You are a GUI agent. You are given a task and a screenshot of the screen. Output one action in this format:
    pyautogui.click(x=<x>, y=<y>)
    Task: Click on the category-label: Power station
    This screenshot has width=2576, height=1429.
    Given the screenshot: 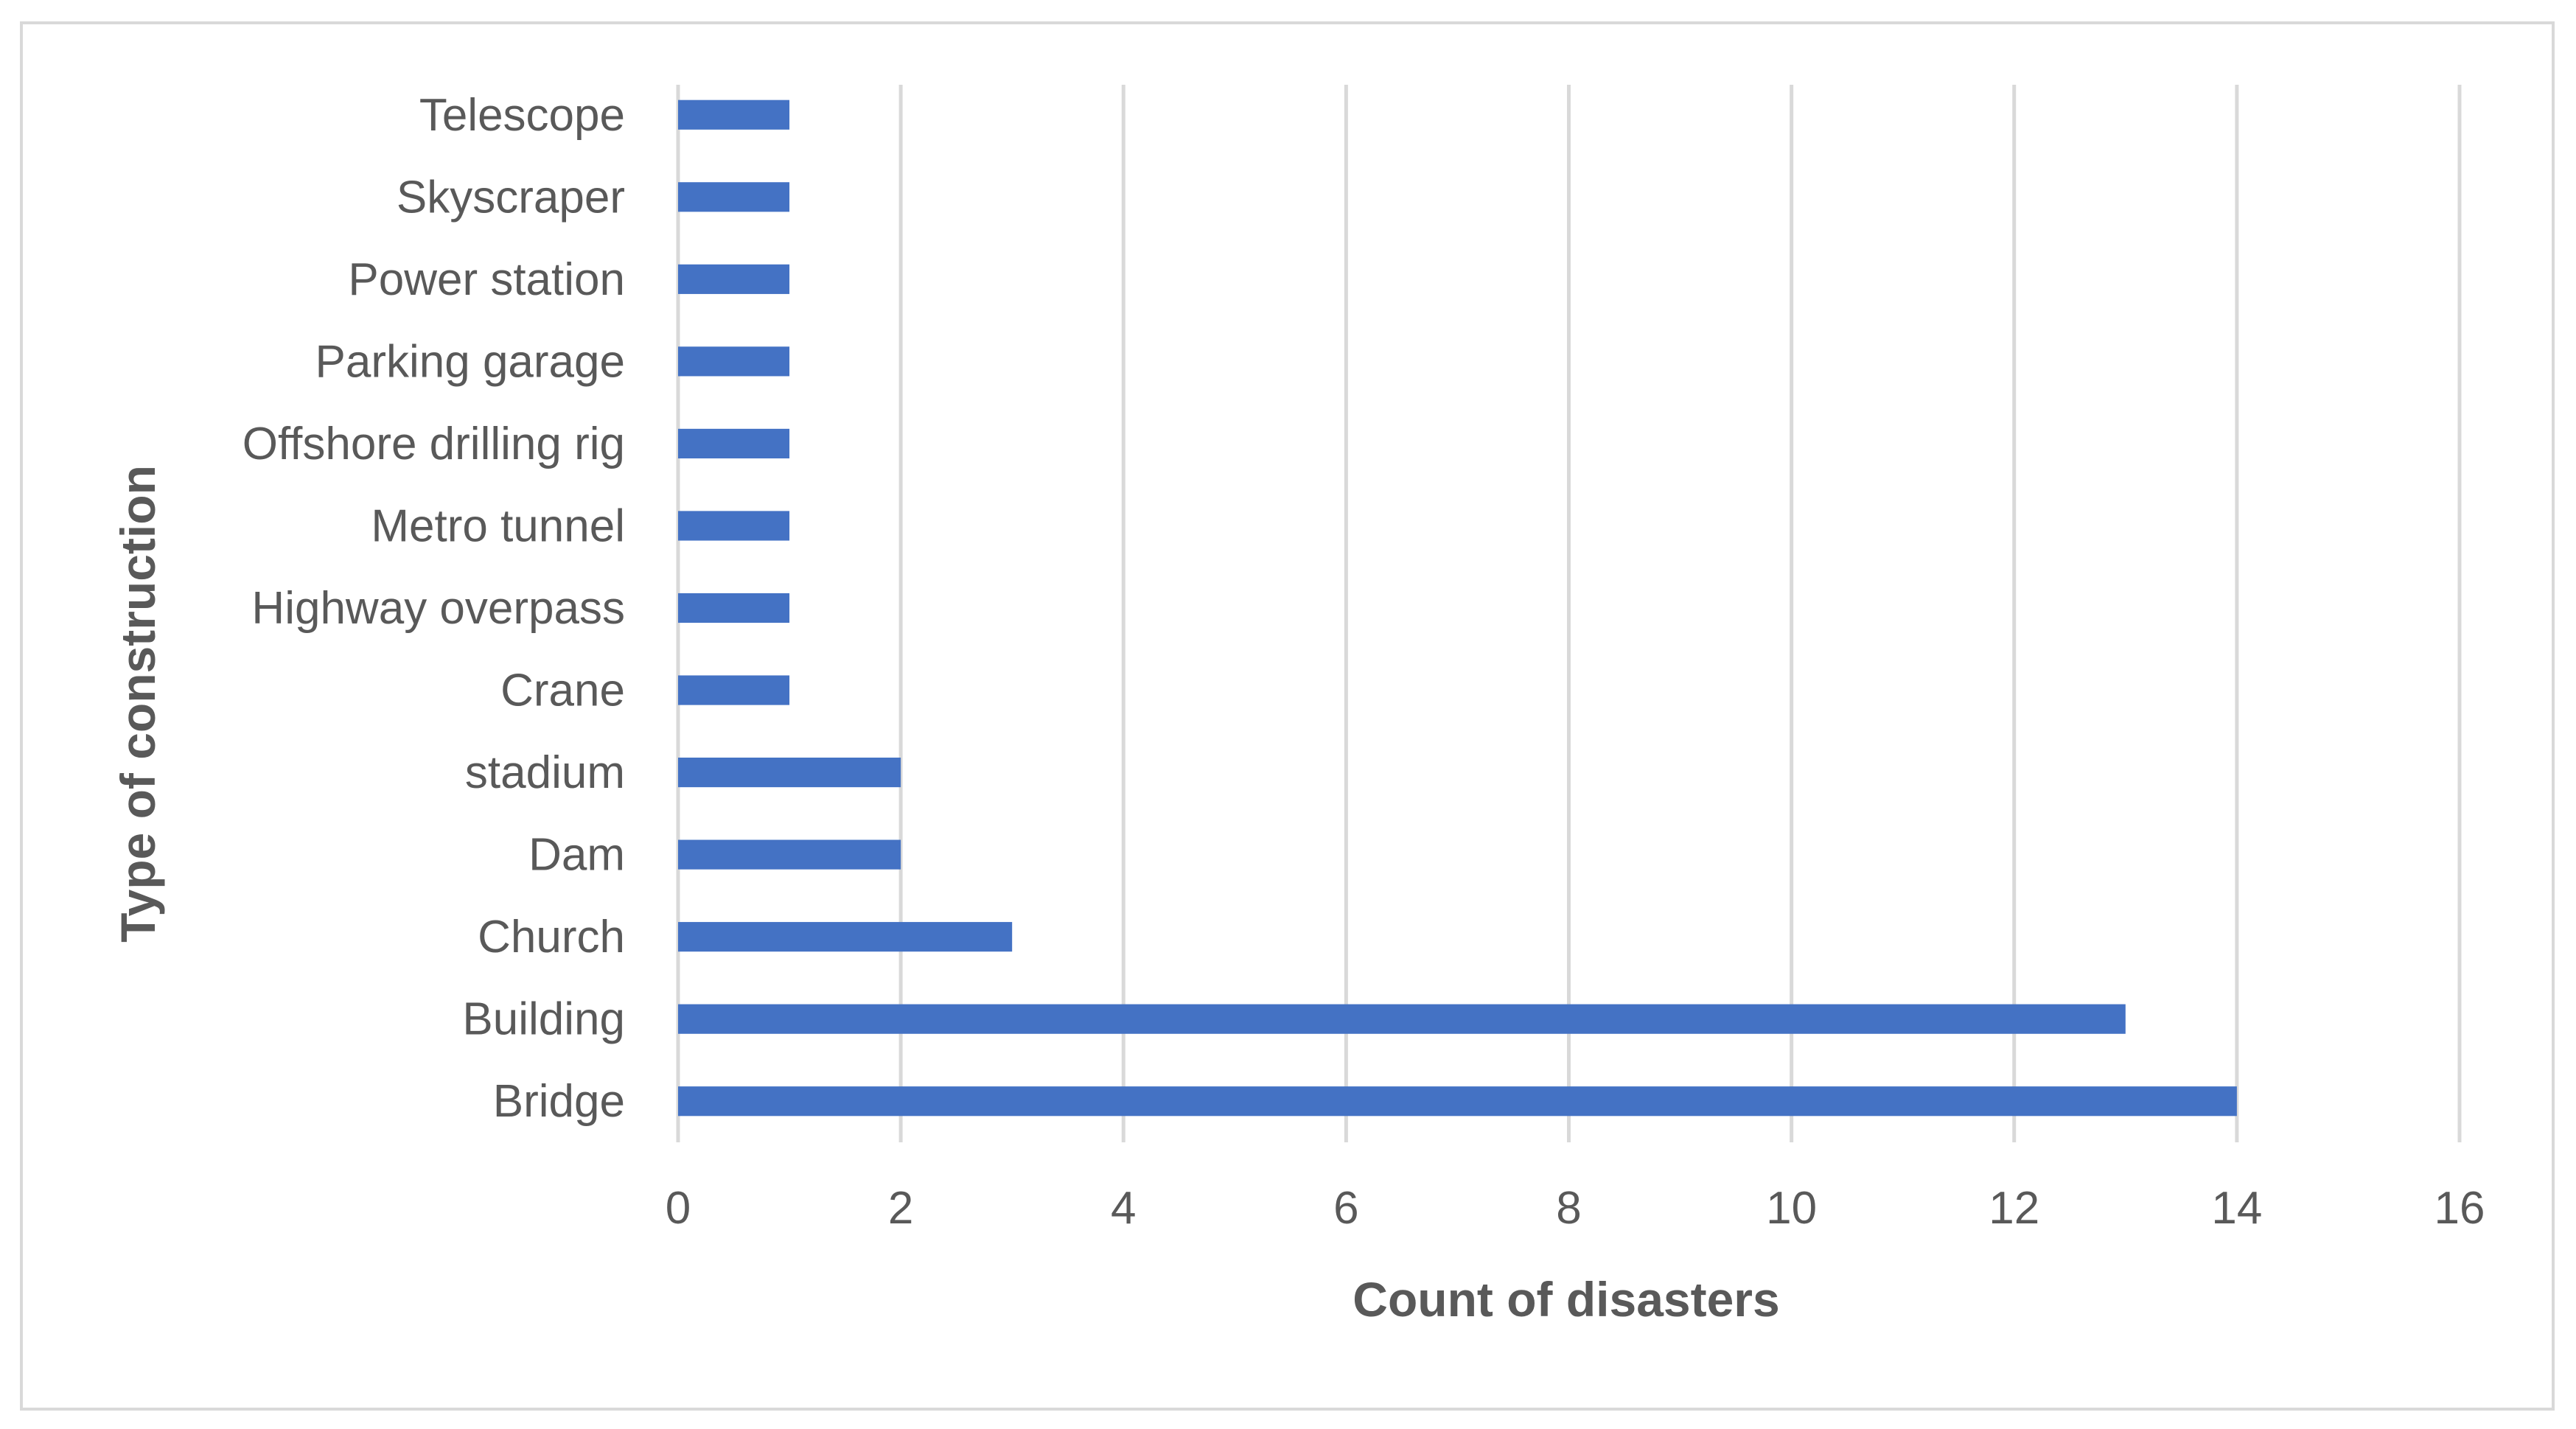 What is the action you would take?
    pyautogui.click(x=486, y=279)
    